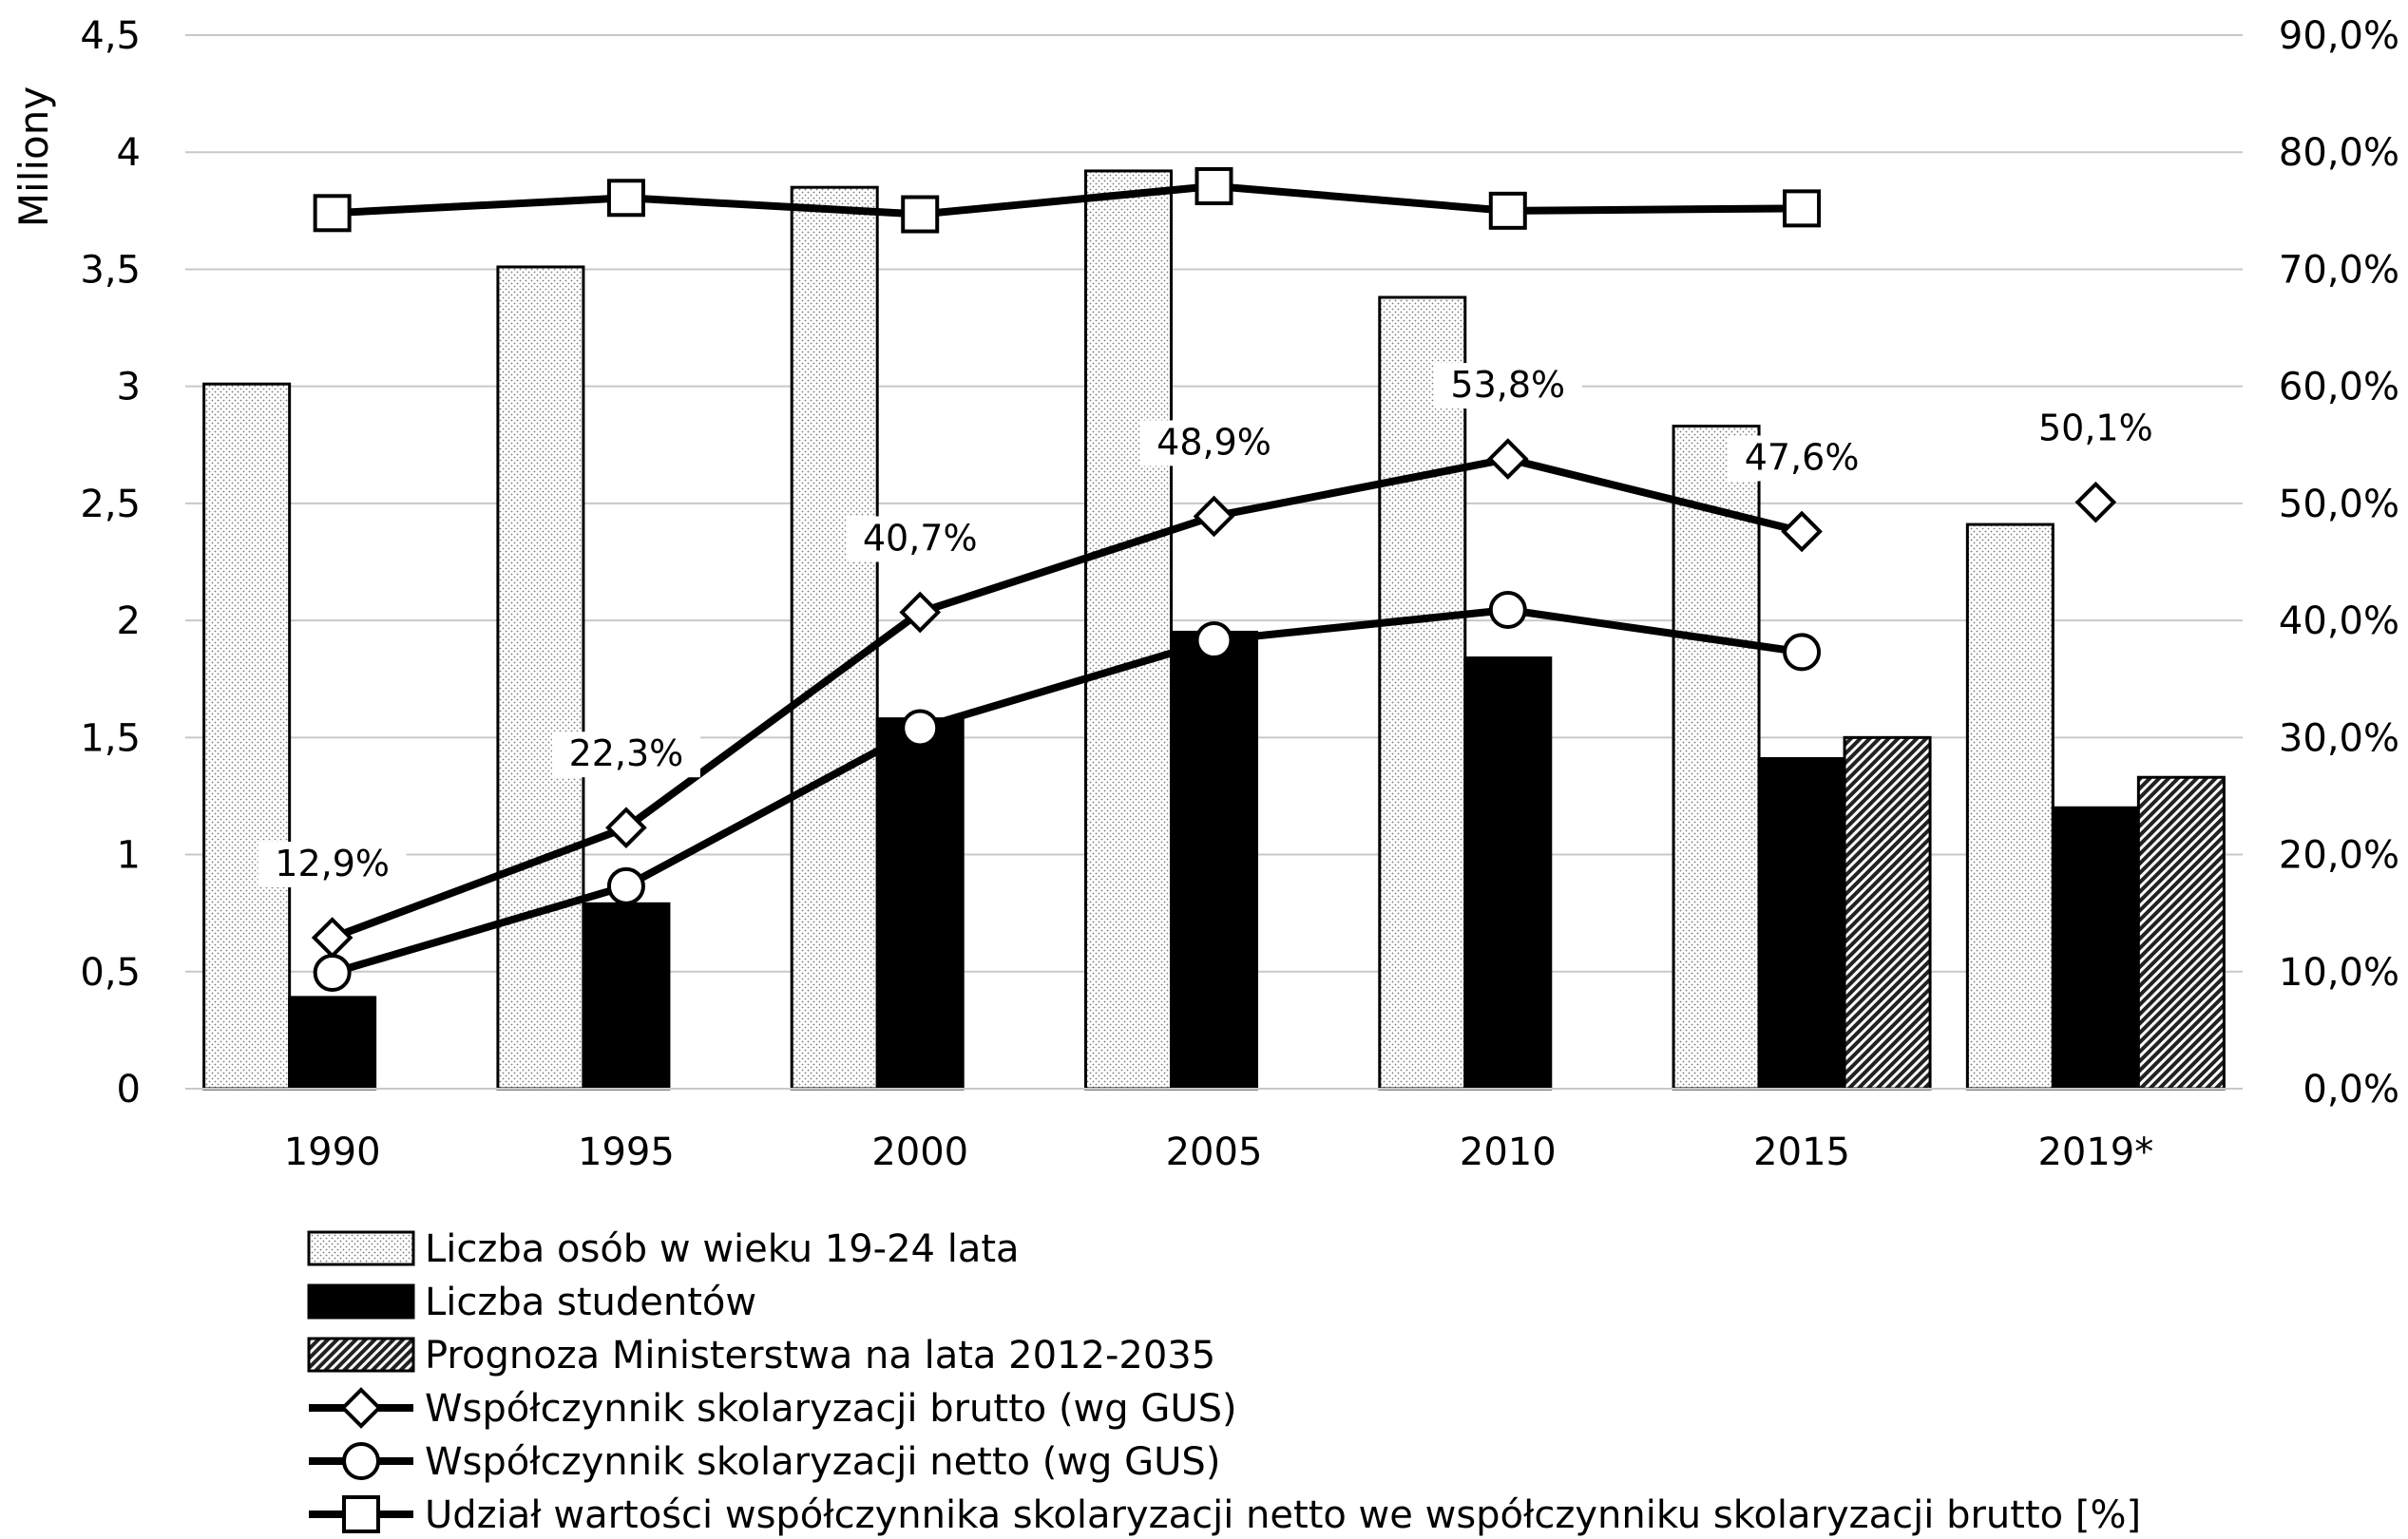 This screenshot has height=1539, width=2408. Describe the element at coordinates (626, 1152) in the screenshot. I see `x-tick-label: 1995` at that location.